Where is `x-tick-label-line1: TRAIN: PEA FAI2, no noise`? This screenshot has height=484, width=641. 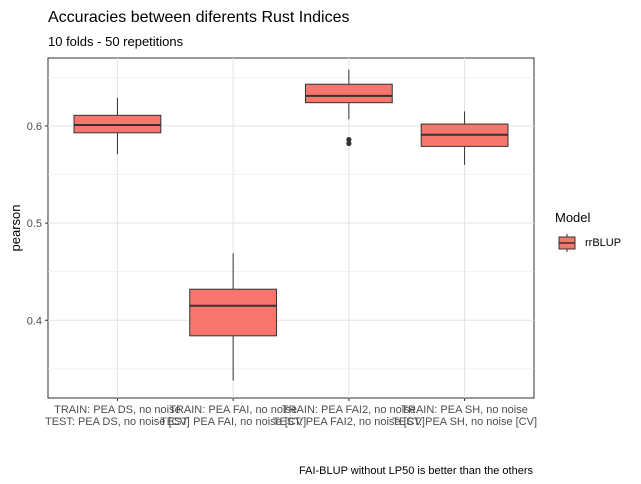 x-tick-label-line1: TRAIN: PEA FAI2, no noise is located at coordinates (349, 410).